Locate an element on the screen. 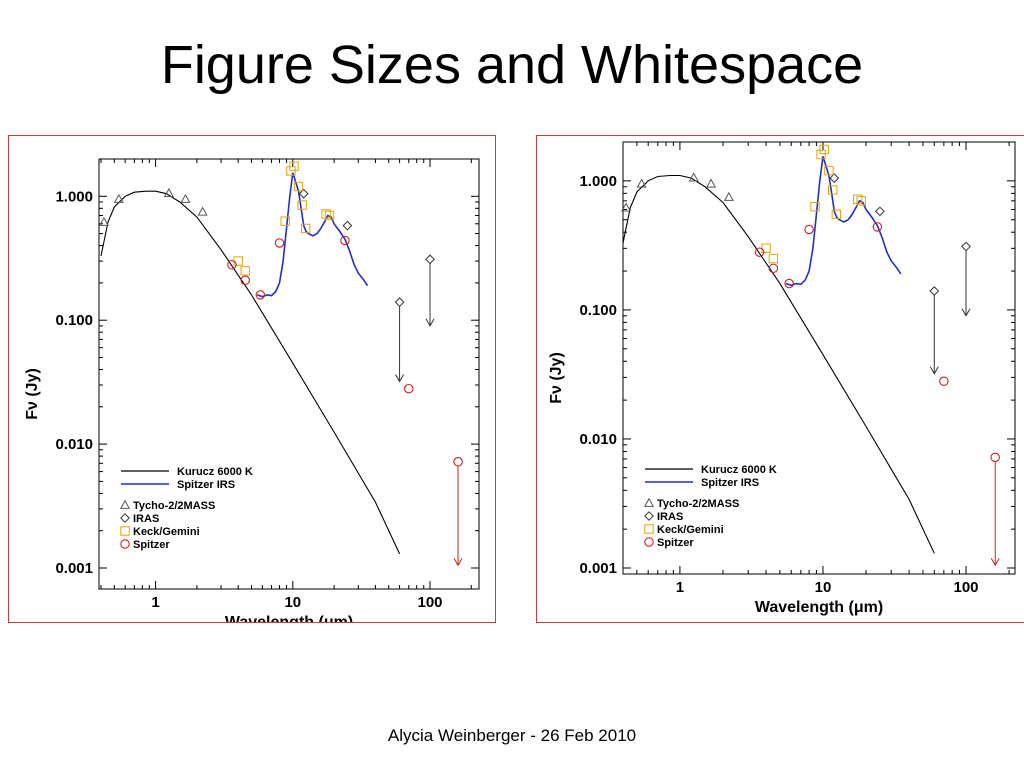  y-tick-label: 0.001 is located at coordinates (598, 568).